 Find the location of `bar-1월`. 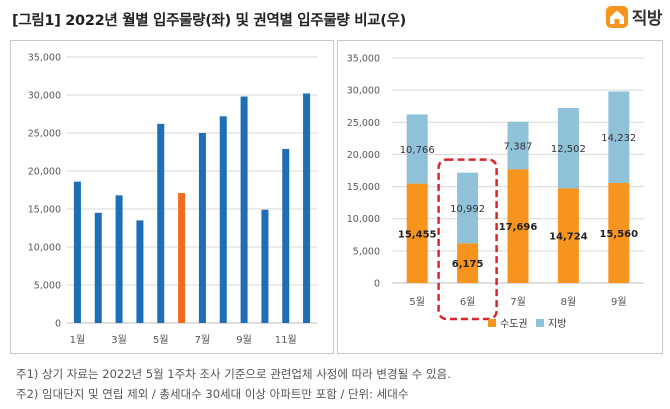

bar-1월 is located at coordinates (77, 252).